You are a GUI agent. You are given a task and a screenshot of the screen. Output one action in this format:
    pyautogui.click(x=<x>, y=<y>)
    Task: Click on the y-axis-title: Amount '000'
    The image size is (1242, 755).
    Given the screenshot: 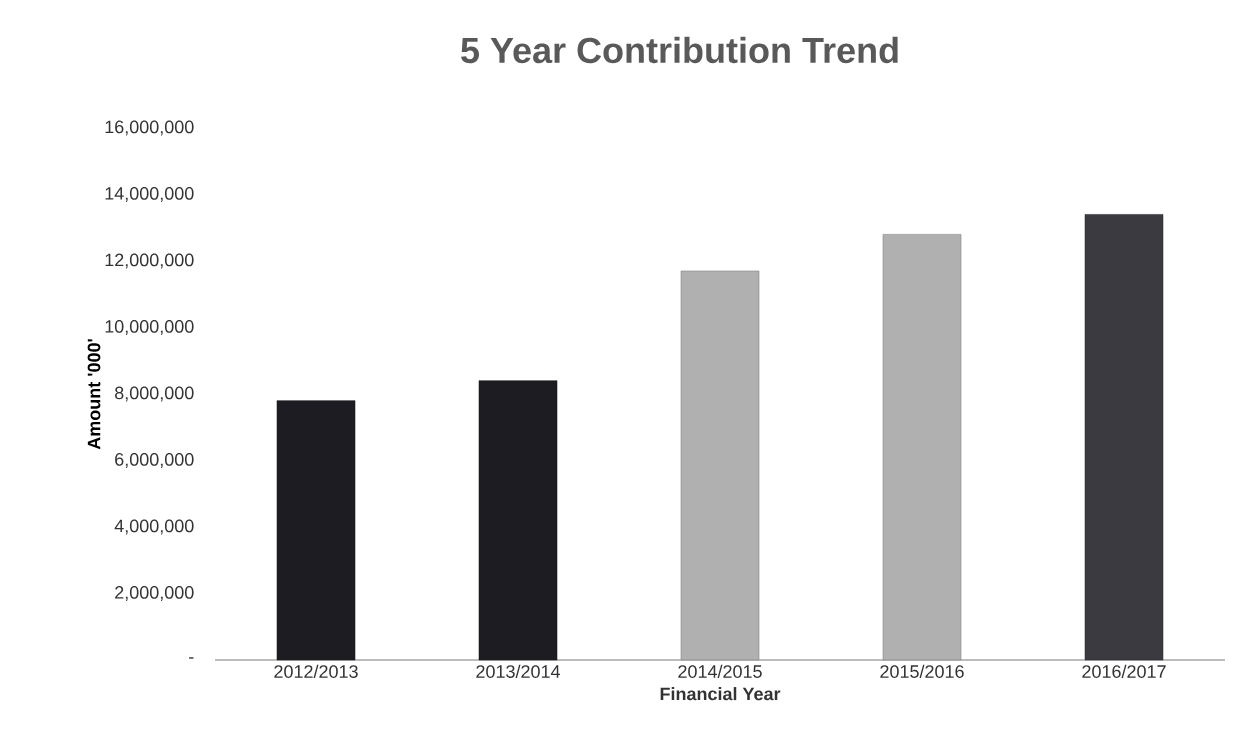 What is the action you would take?
    pyautogui.click(x=94, y=394)
    